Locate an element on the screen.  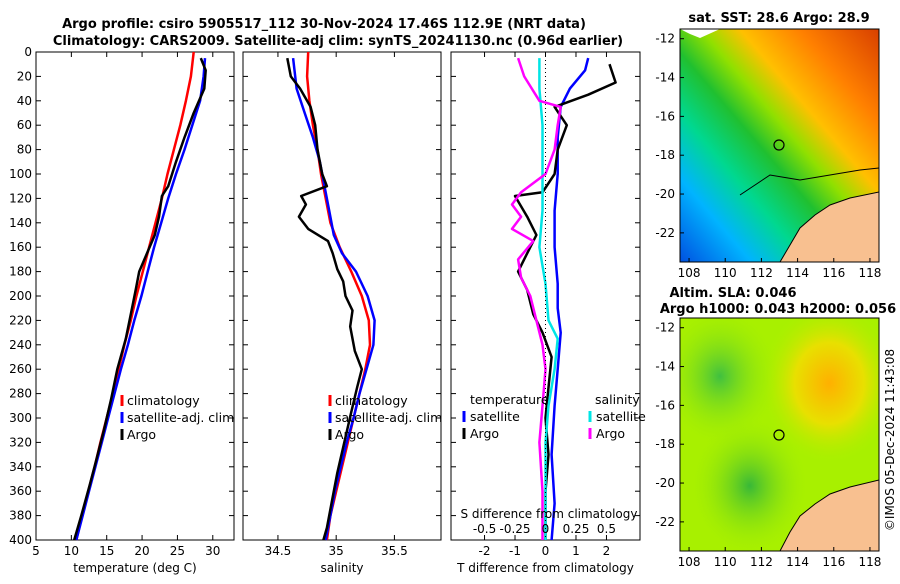
temperature-xtick-label: 25 is located at coordinates (177, 551).